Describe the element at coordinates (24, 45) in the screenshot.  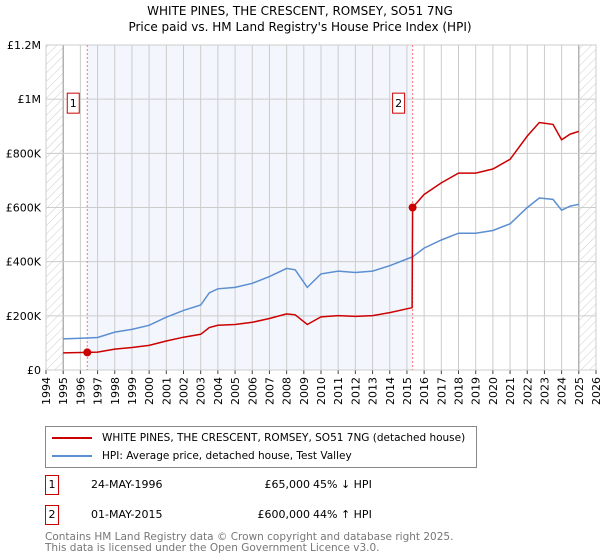
I see `y-tick-label: £1.2M` at that location.